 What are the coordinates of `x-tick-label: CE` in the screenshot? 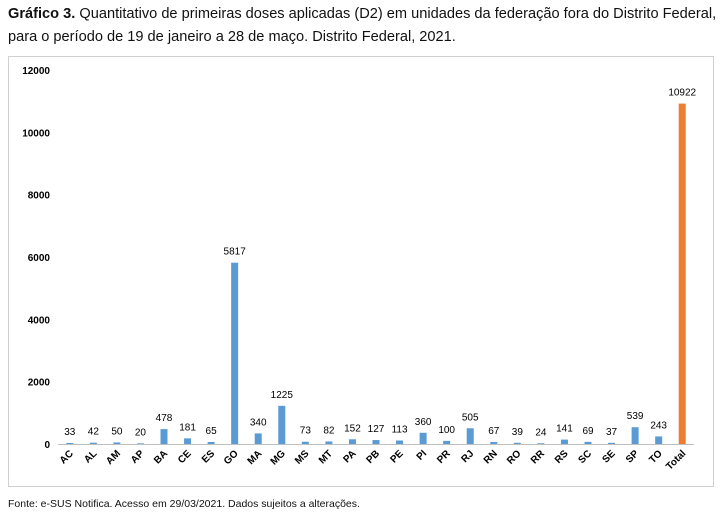 It's located at (185, 457).